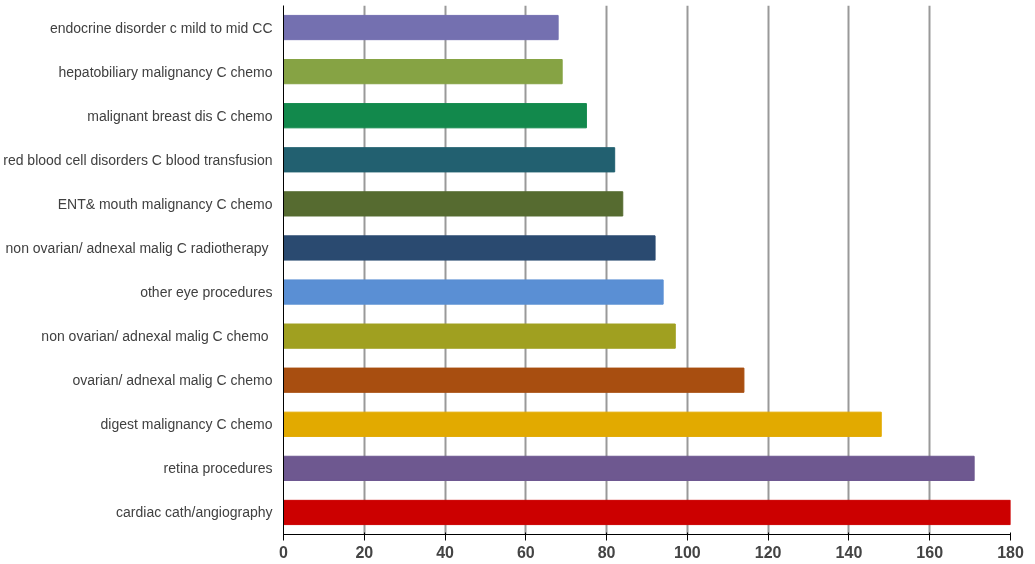  I want to click on y-tick-label: ENT& mouth malignancy C chemo, so click(165, 203).